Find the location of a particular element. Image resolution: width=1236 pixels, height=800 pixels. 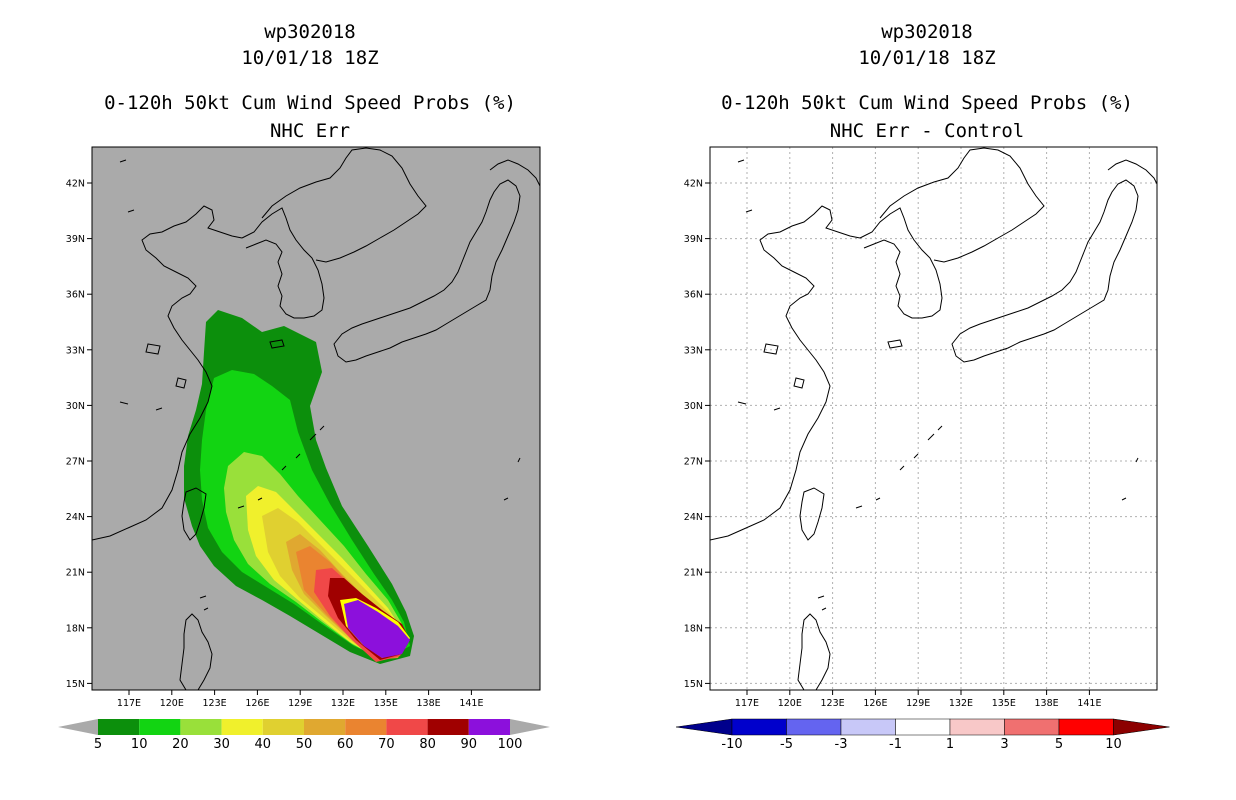

colorbar-label: 20 is located at coordinates (180, 744).